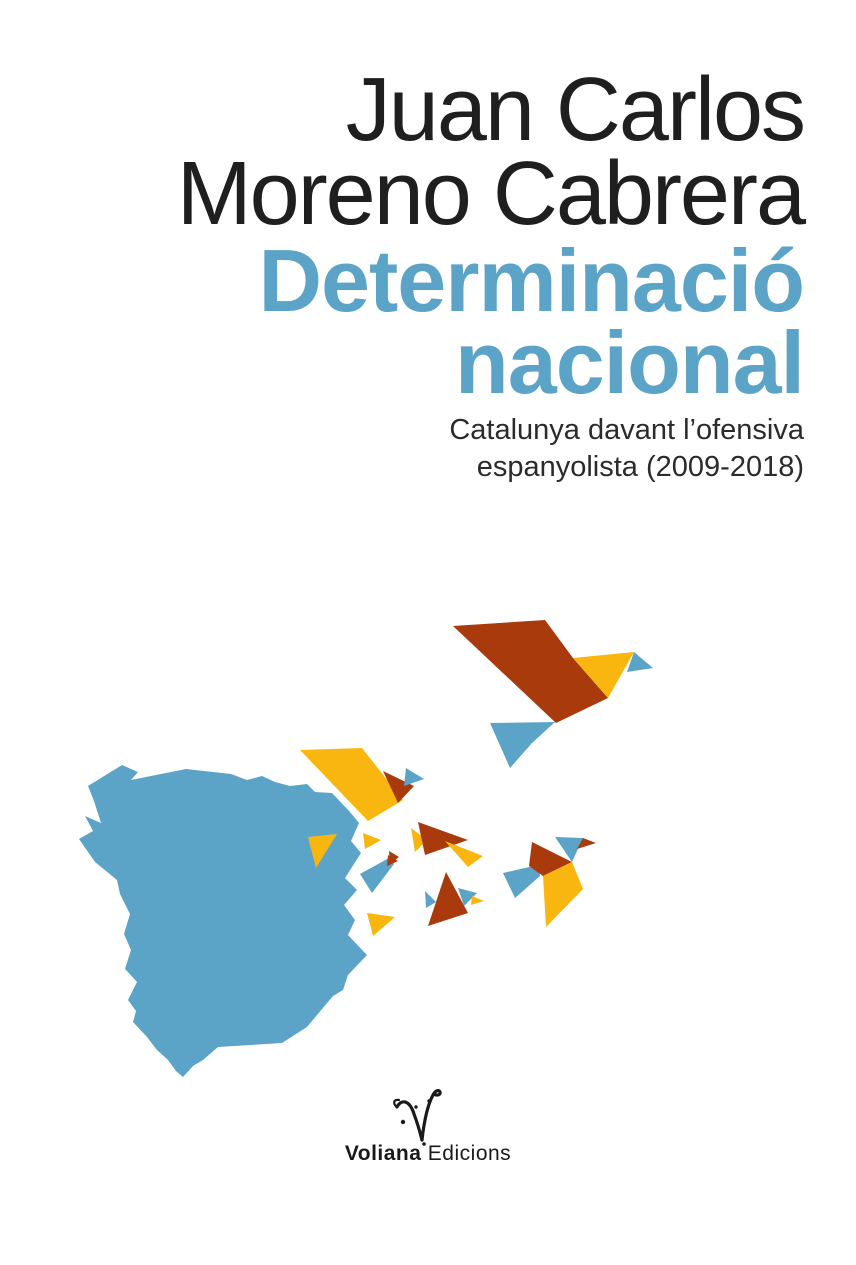 The image size is (856, 1265). Describe the element at coordinates (531, 280) in the screenshot. I see `title-line-1: Determinació` at that location.